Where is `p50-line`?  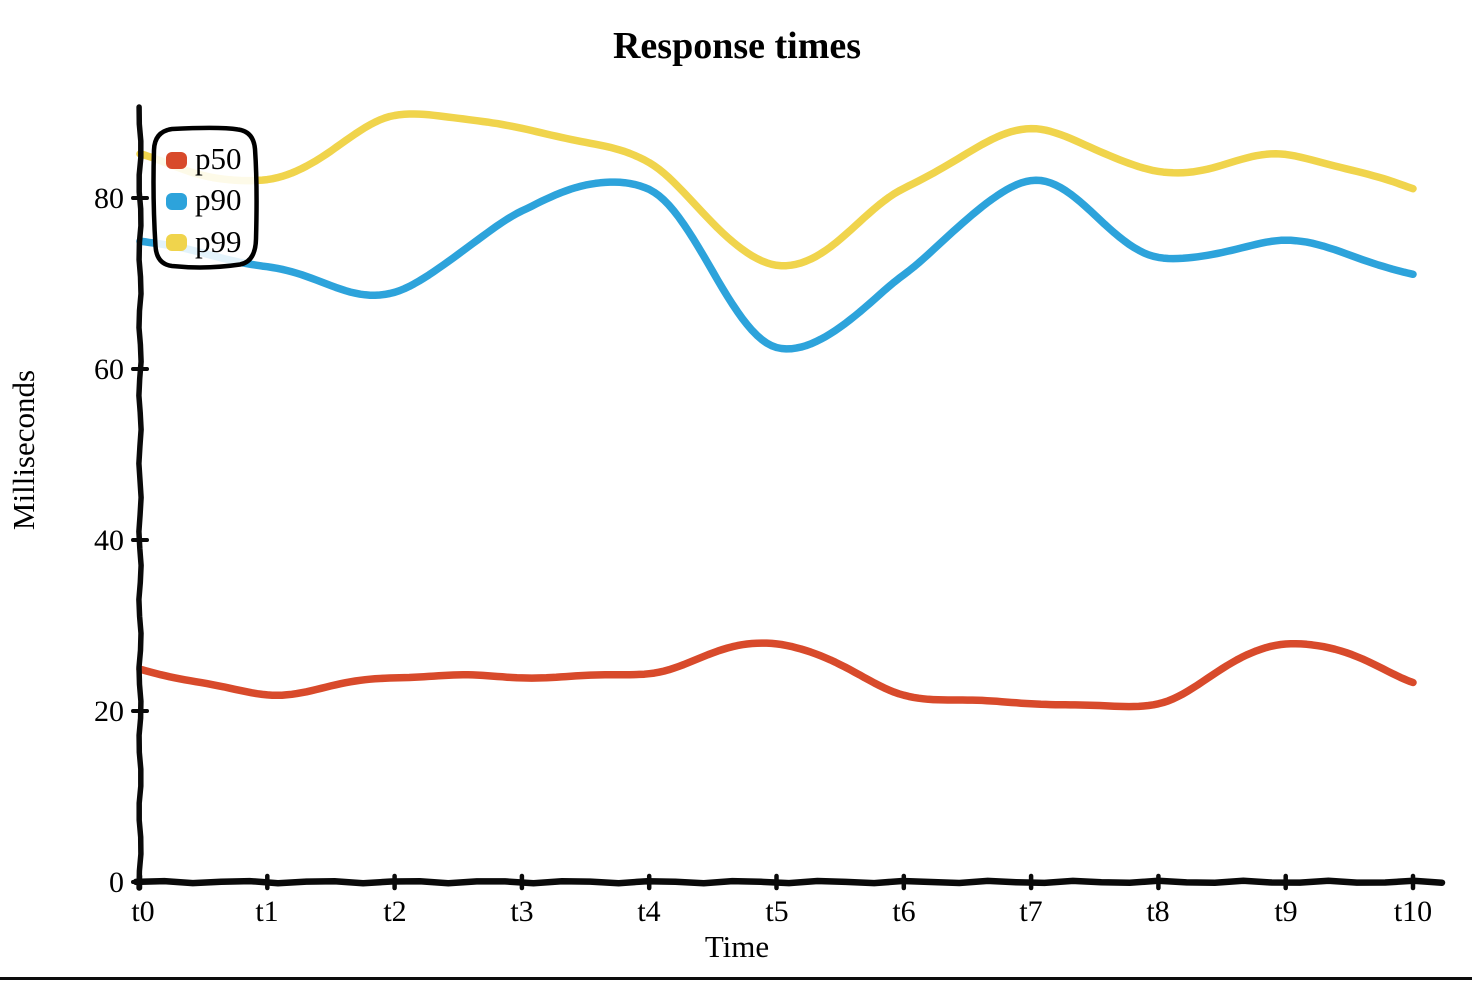 p50-line is located at coordinates (776, 675).